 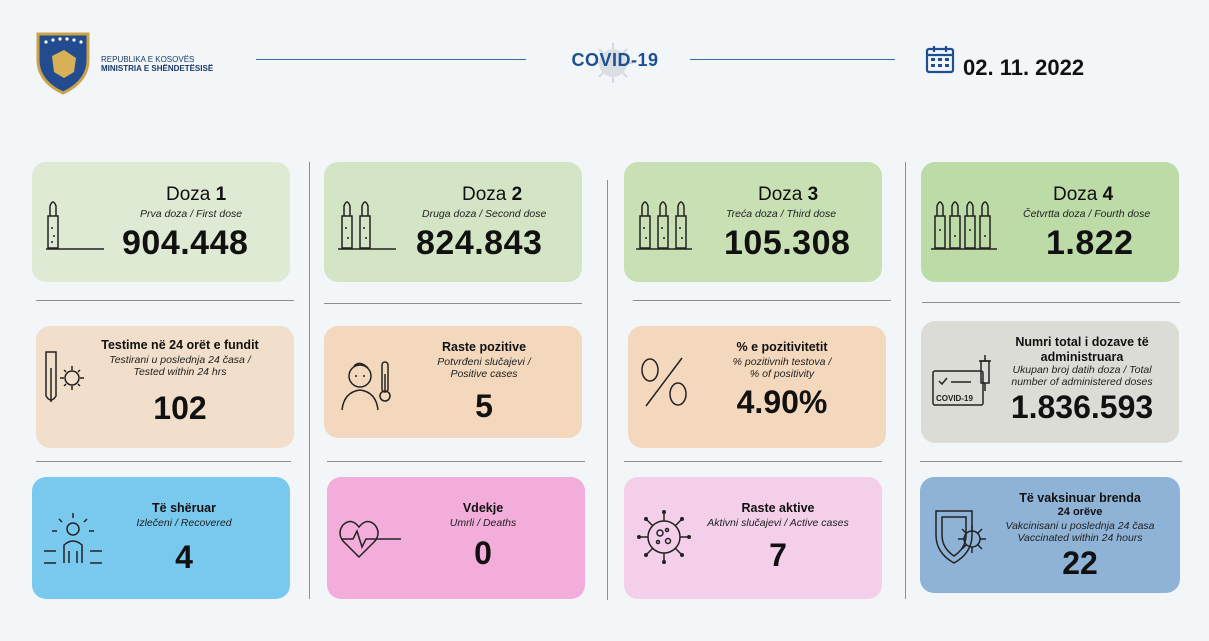 What do you see at coordinates (1082, 342) in the screenshot?
I see `total-doses-title-1: Numri total i dozave të` at bounding box center [1082, 342].